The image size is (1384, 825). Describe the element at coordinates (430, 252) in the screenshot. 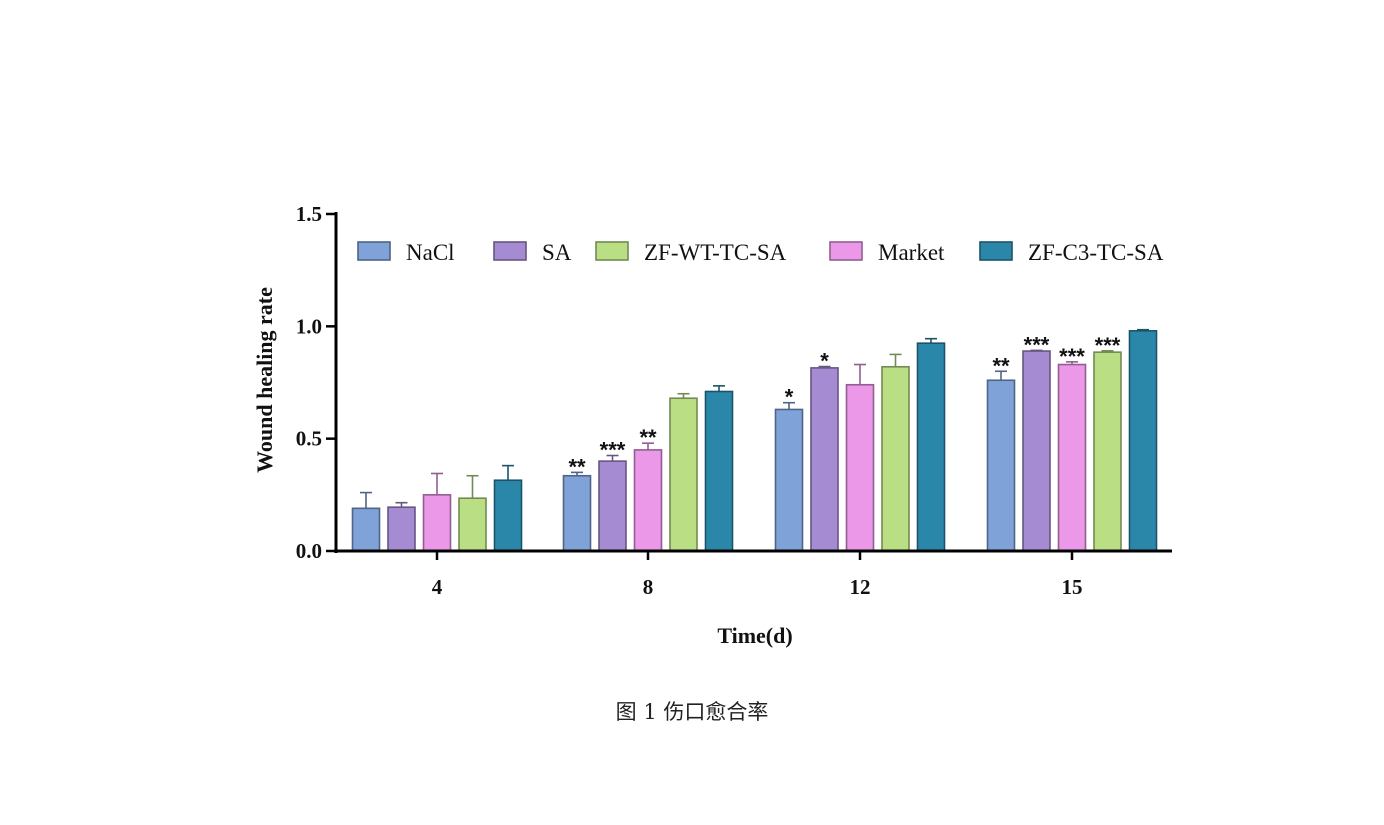

I see `legend-label: NaCl` at that location.